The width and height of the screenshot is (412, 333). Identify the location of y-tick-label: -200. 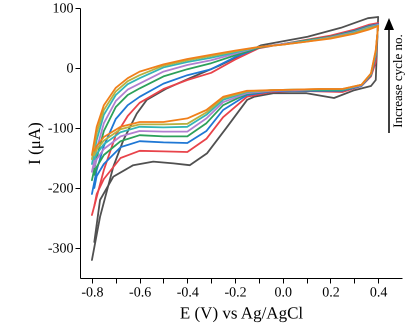
(61, 189).